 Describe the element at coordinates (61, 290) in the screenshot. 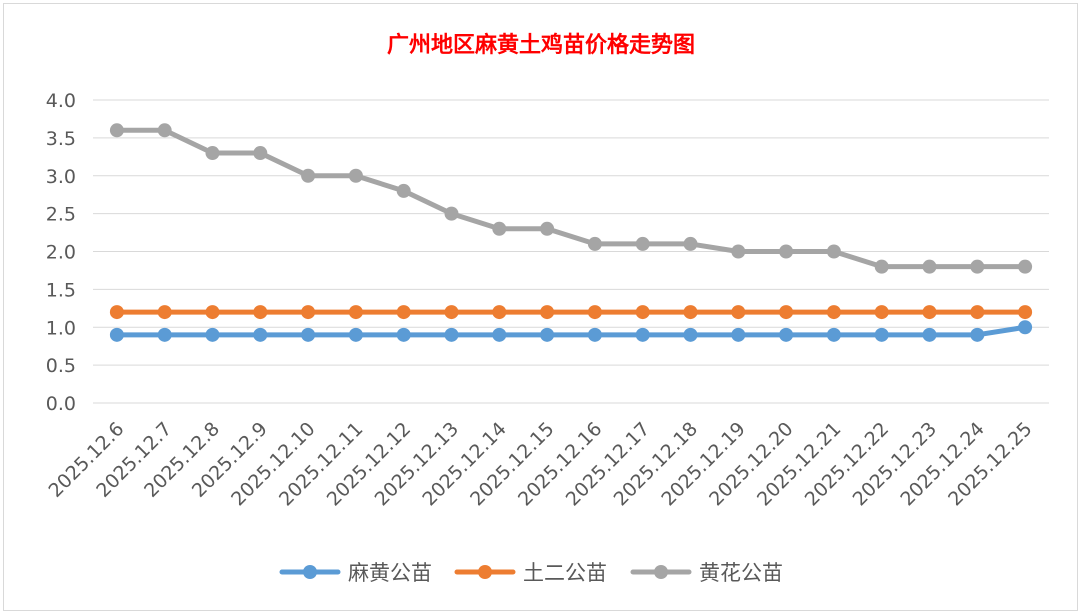

I see `y-tick-label: 1.5` at that location.